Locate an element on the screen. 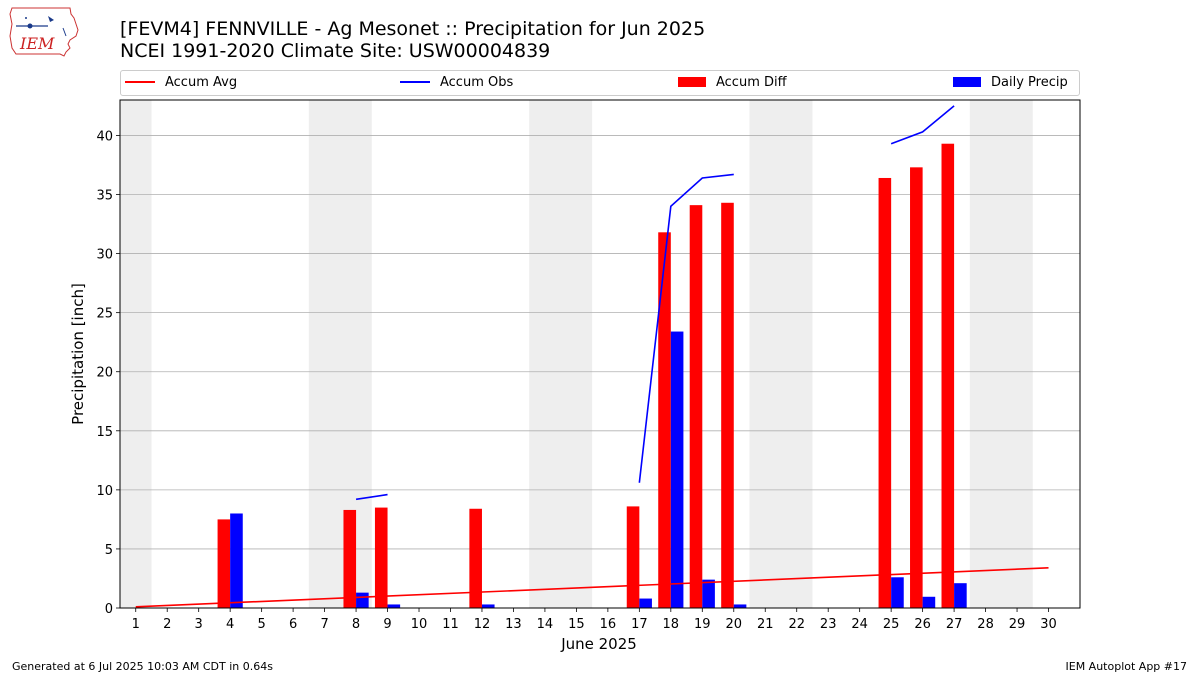 The height and width of the screenshot is (675, 1200). legend-item-daily-precip: Daily Precip is located at coordinates (1010, 83).